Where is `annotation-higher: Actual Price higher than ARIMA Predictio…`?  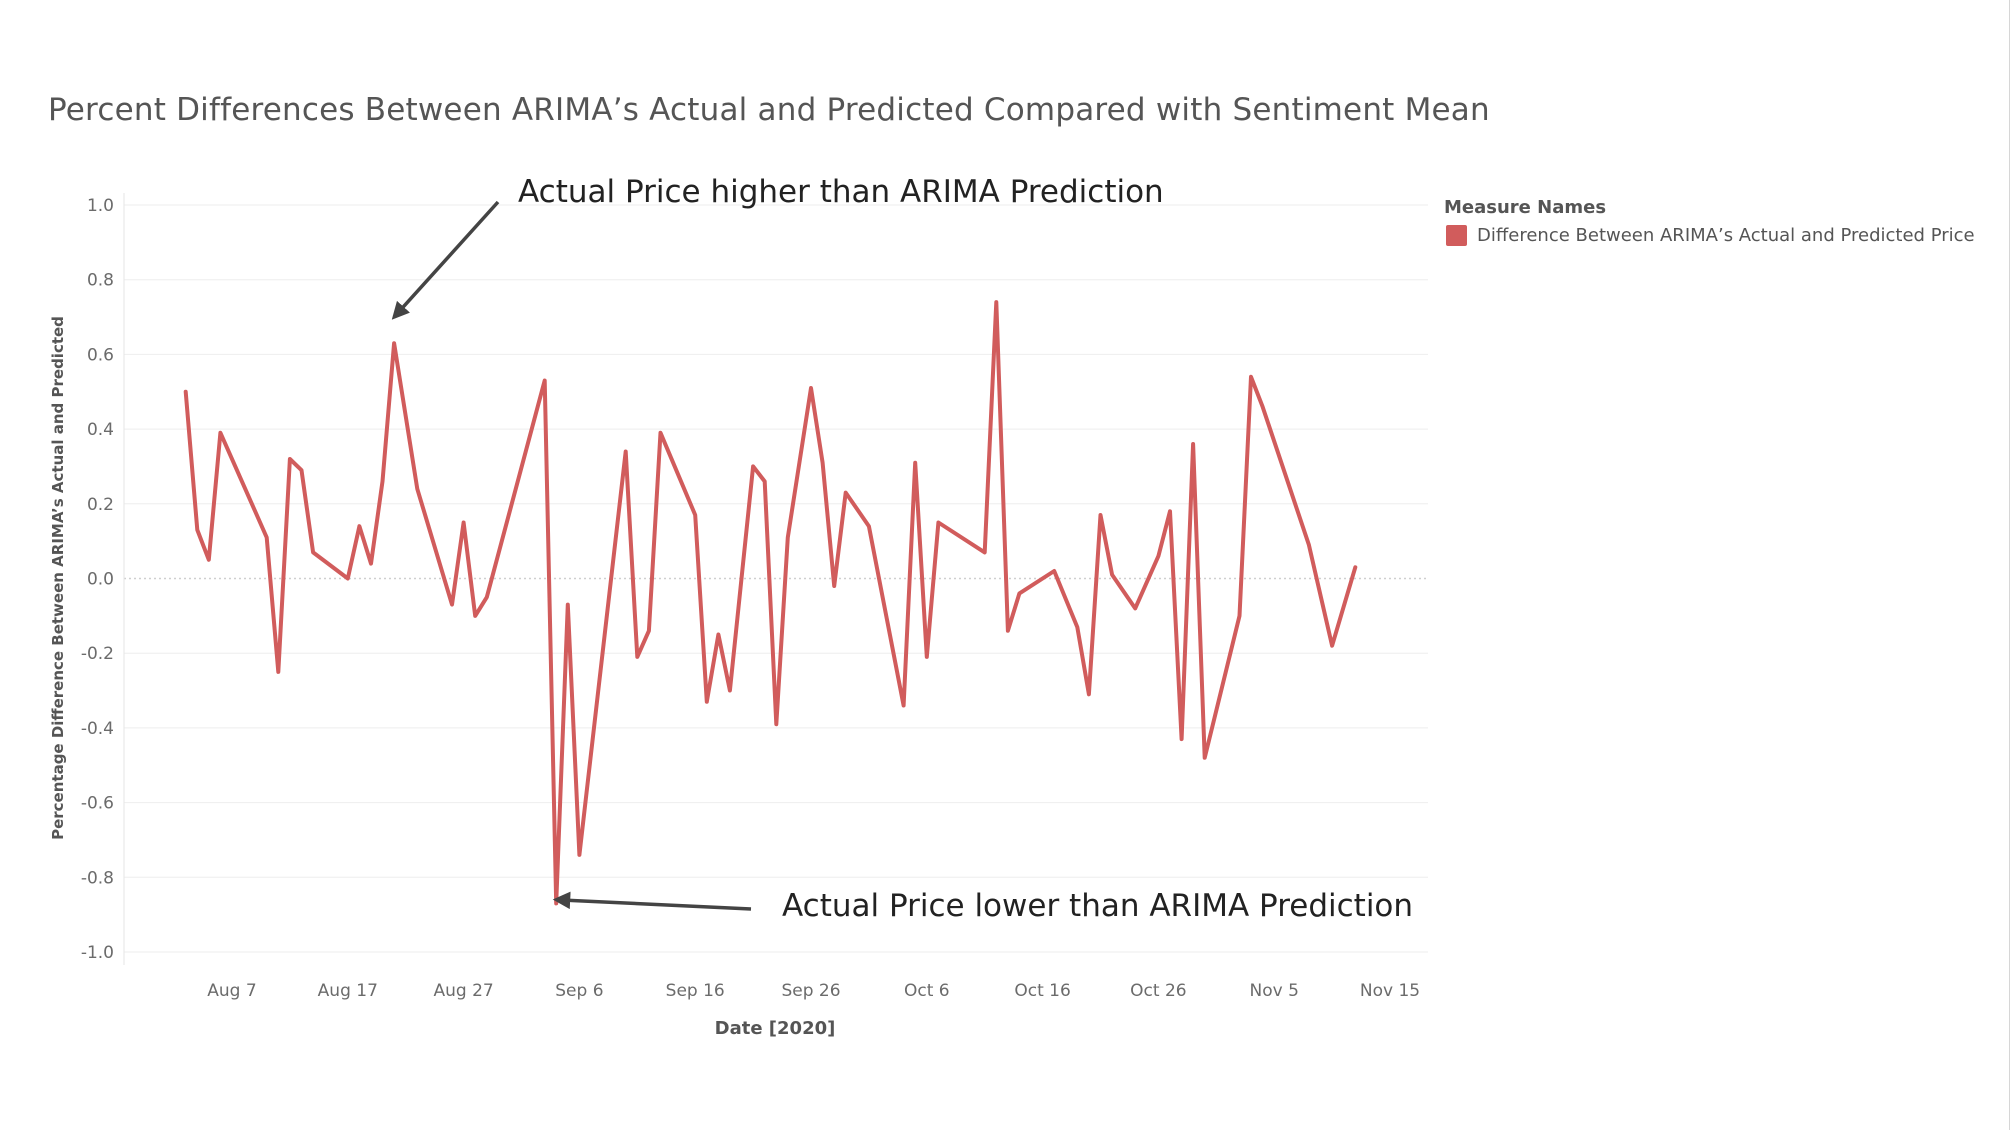 annotation-higher: Actual Price higher than ARIMA Predictio… is located at coordinates (841, 192).